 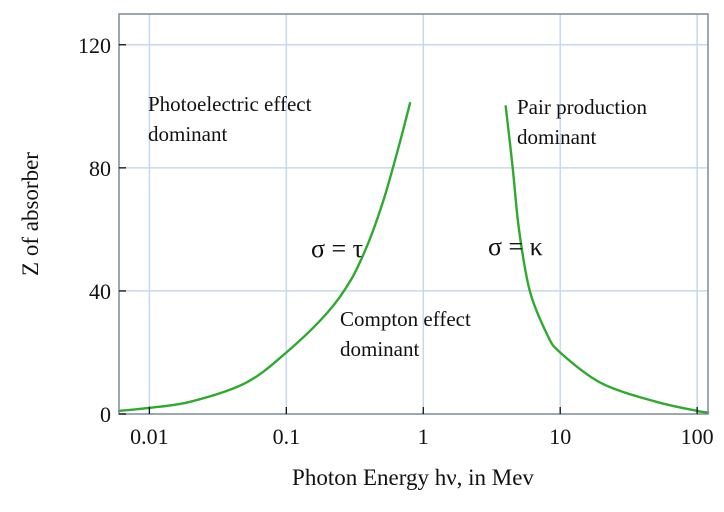 What do you see at coordinates (405, 319) in the screenshot?
I see `annotation-compton-line1: Compton effect` at bounding box center [405, 319].